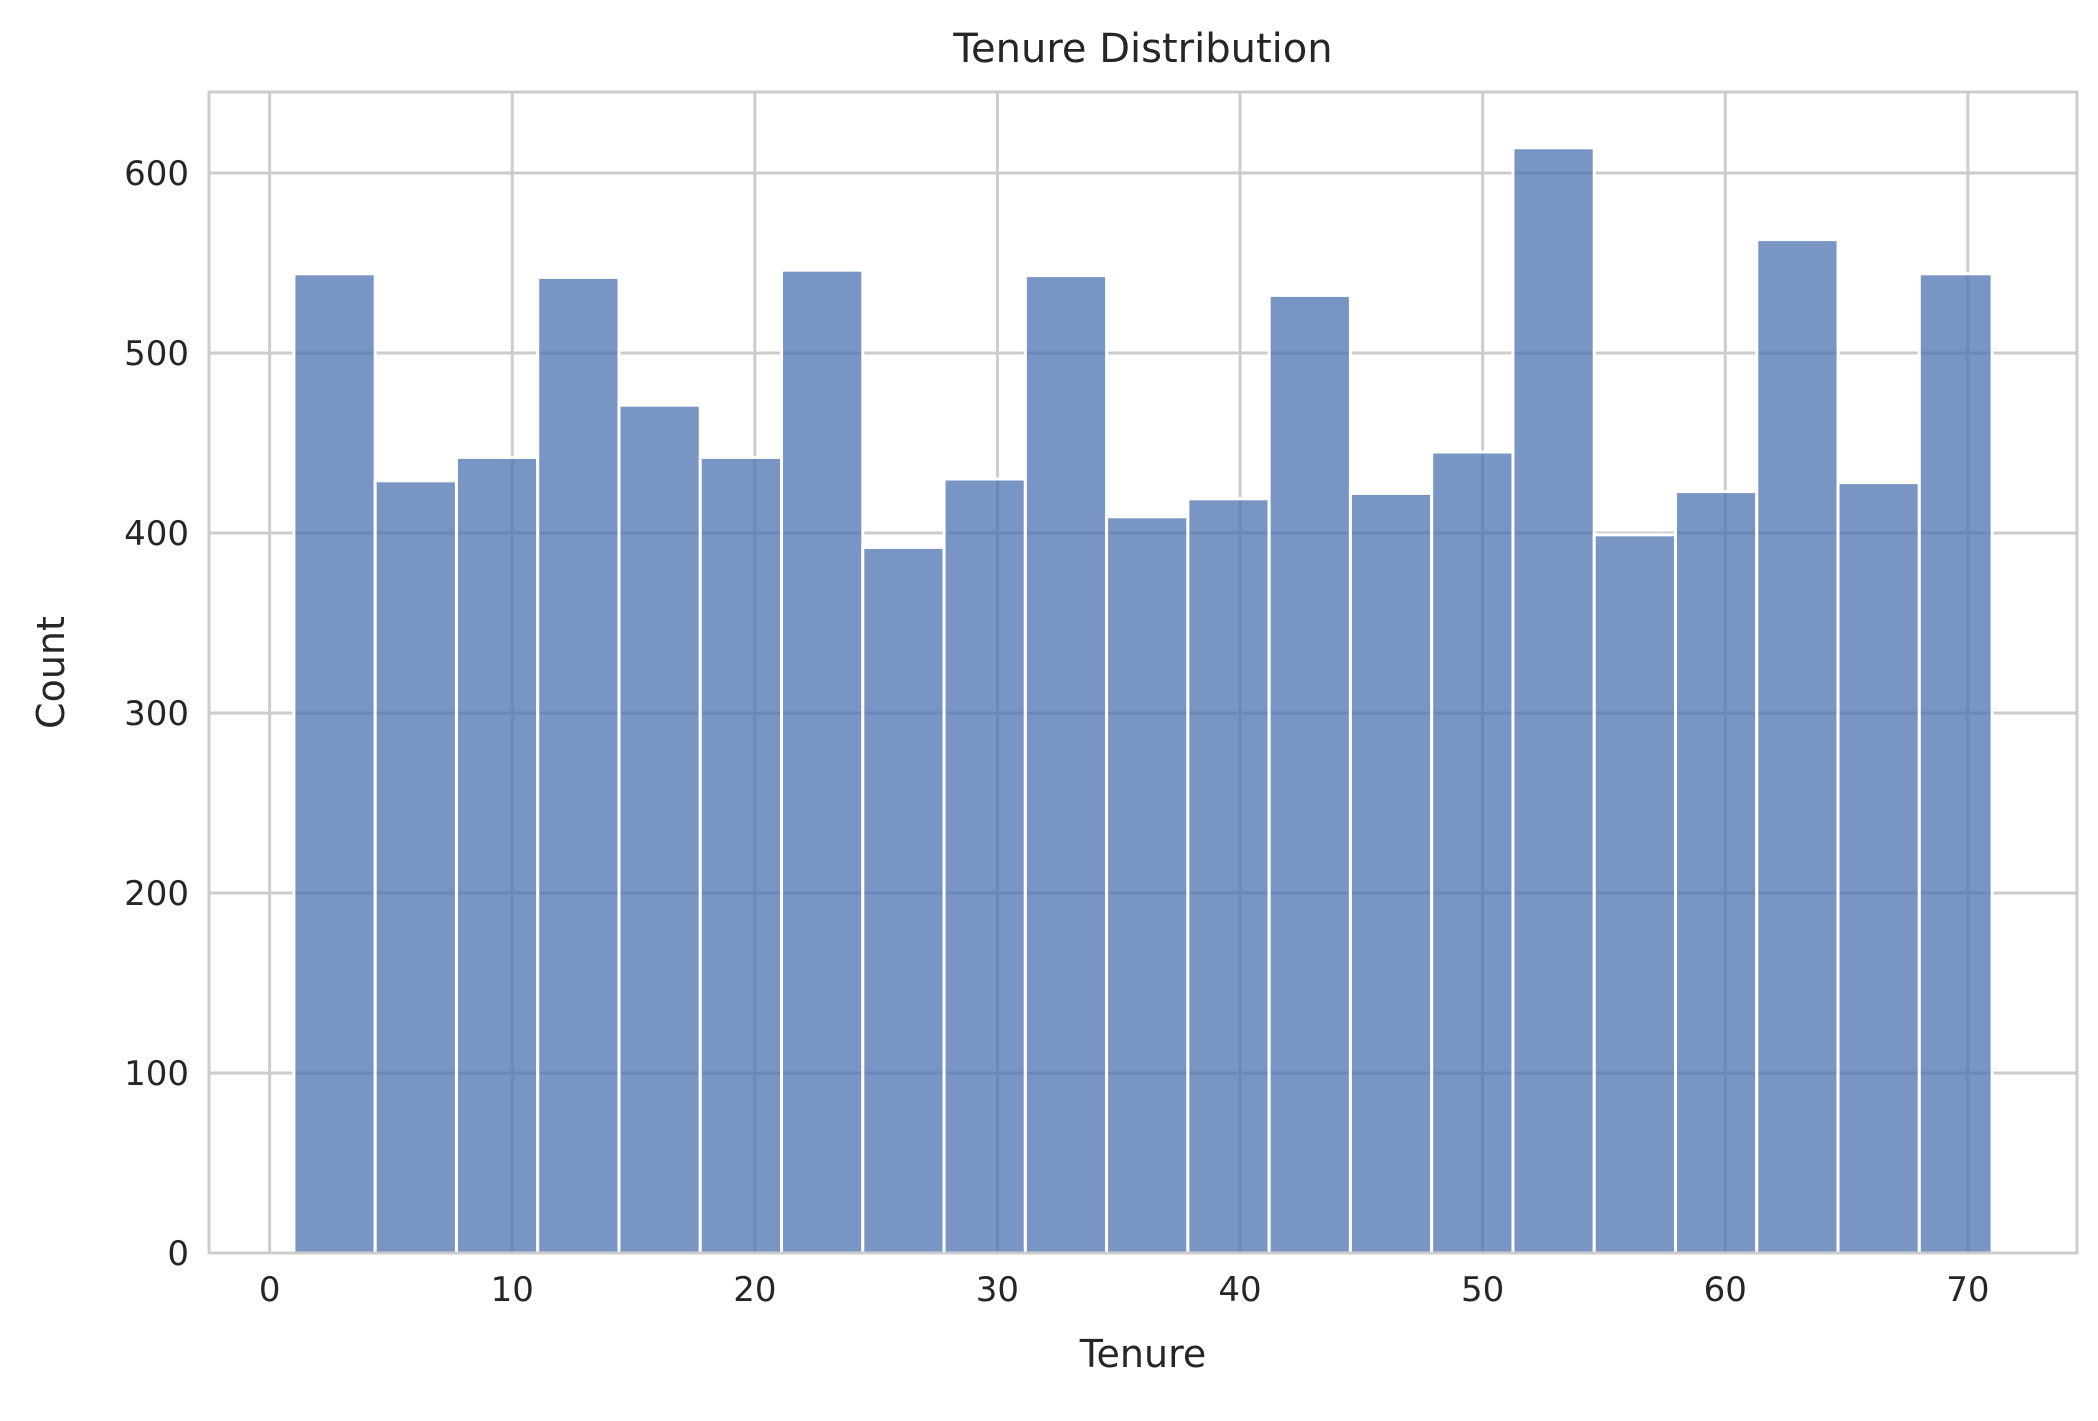 The height and width of the screenshot is (1421, 2098). What do you see at coordinates (156, 174) in the screenshot?
I see `y-tick-label: 600` at bounding box center [156, 174].